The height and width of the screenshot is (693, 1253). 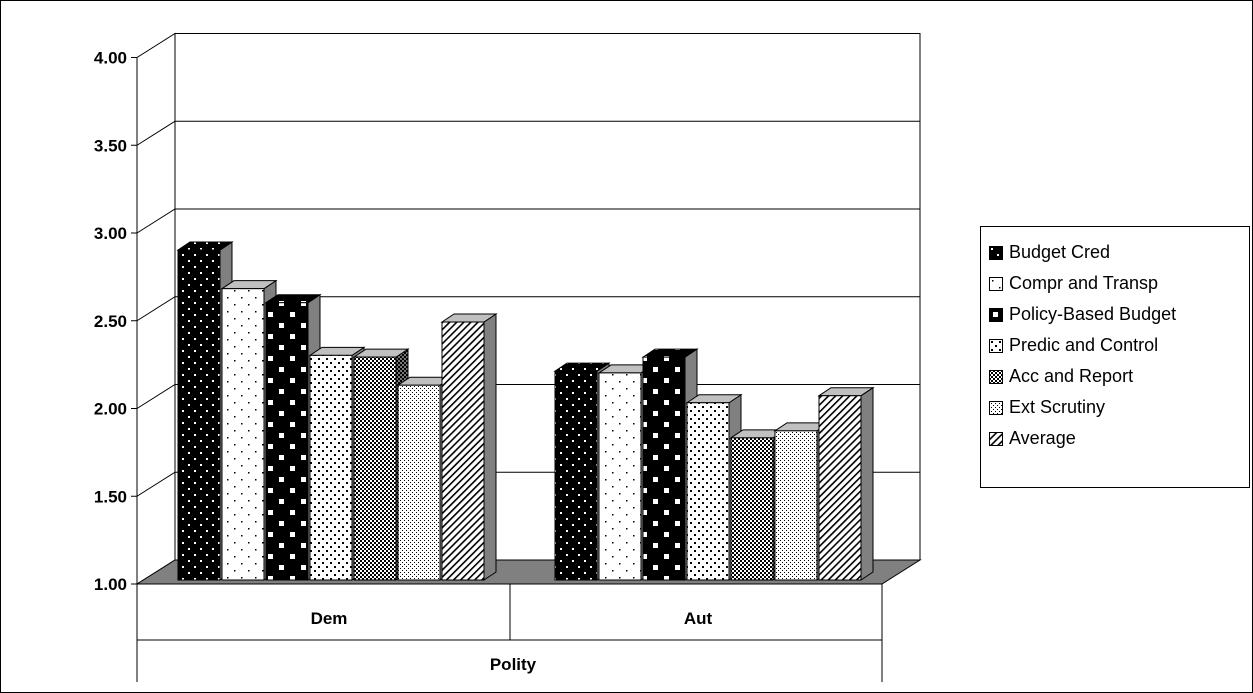 What do you see at coordinates (1093, 314) in the screenshot?
I see `legend-label: Policy-Based Budget` at bounding box center [1093, 314].